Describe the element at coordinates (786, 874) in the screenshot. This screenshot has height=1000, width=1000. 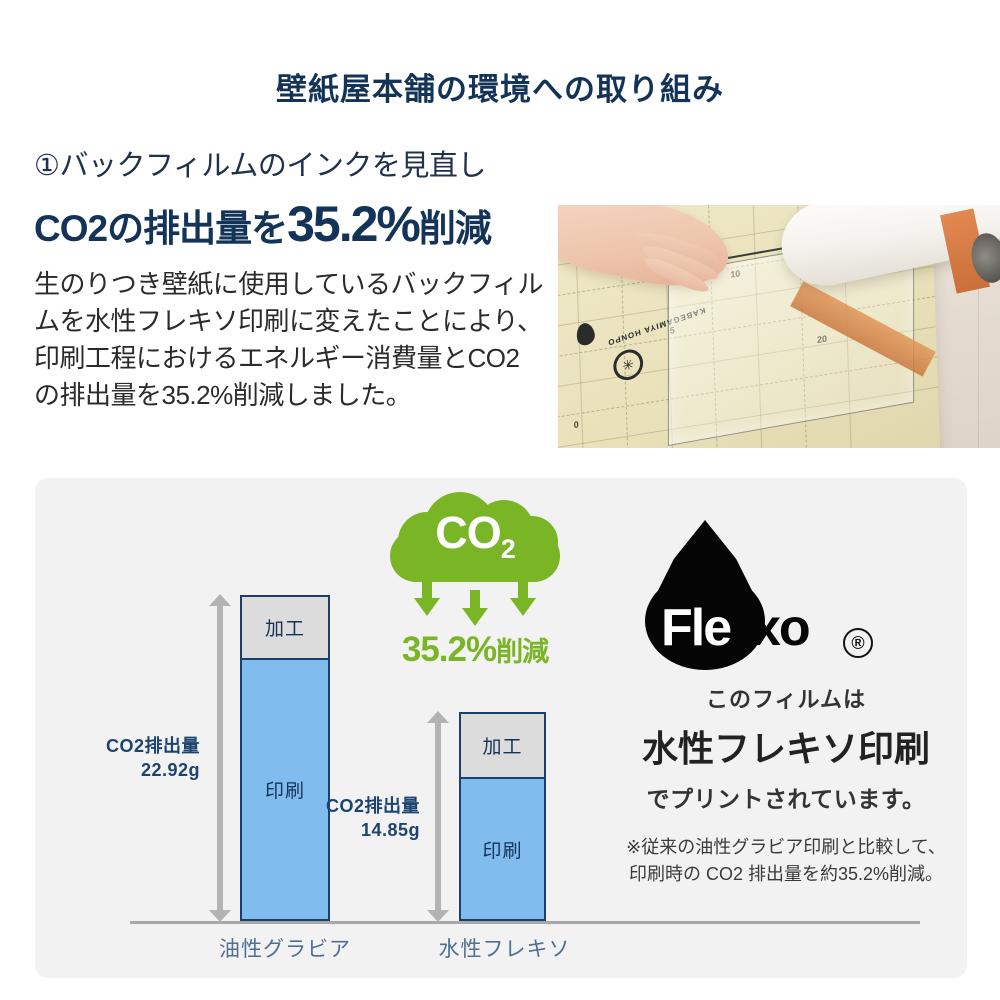
I see `flexo-note-line2: 印刷時の CO2 排出量を約35.2%削減。` at that location.